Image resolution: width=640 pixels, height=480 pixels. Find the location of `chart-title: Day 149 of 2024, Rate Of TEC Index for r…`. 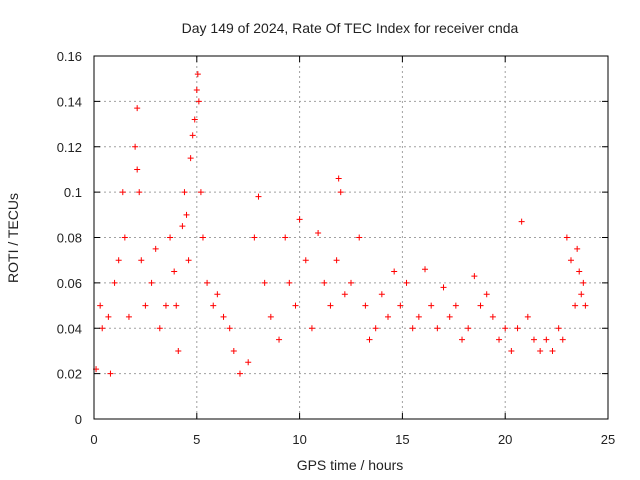

chart-title: Day 149 of 2024, Rate Of TEC Index for r… is located at coordinates (350, 28).